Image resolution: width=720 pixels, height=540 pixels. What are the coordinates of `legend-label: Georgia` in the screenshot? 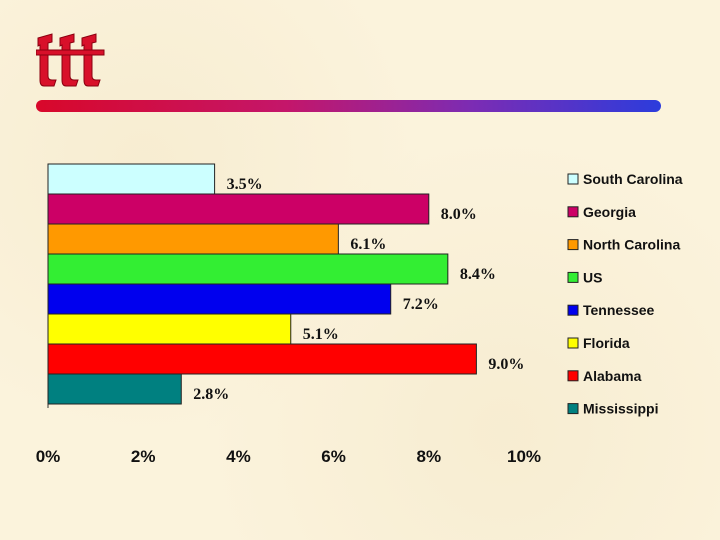 It's located at (609, 212).